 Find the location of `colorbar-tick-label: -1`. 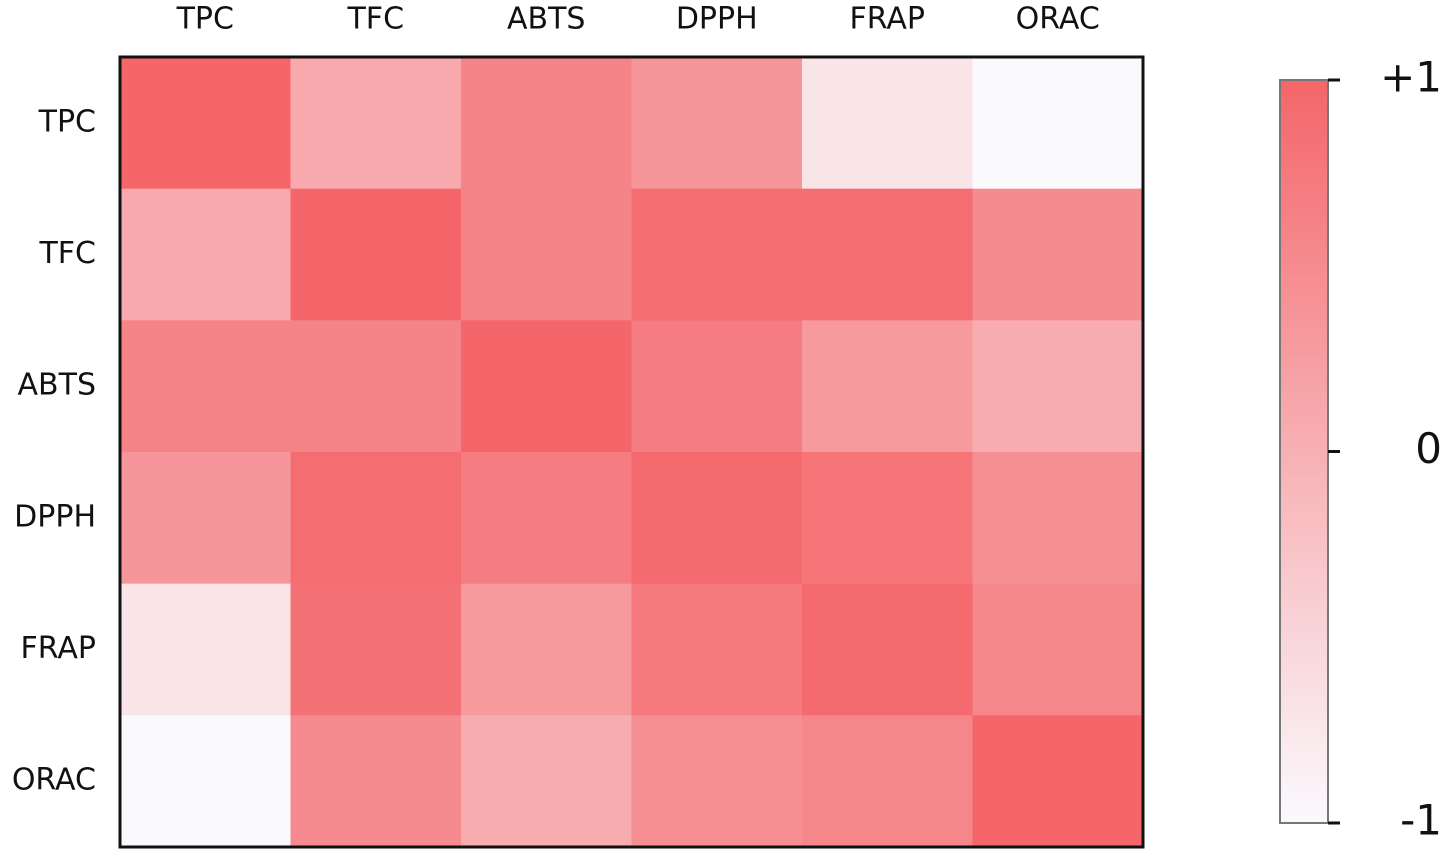

colorbar-tick-label: -1 is located at coordinates (1421, 820).